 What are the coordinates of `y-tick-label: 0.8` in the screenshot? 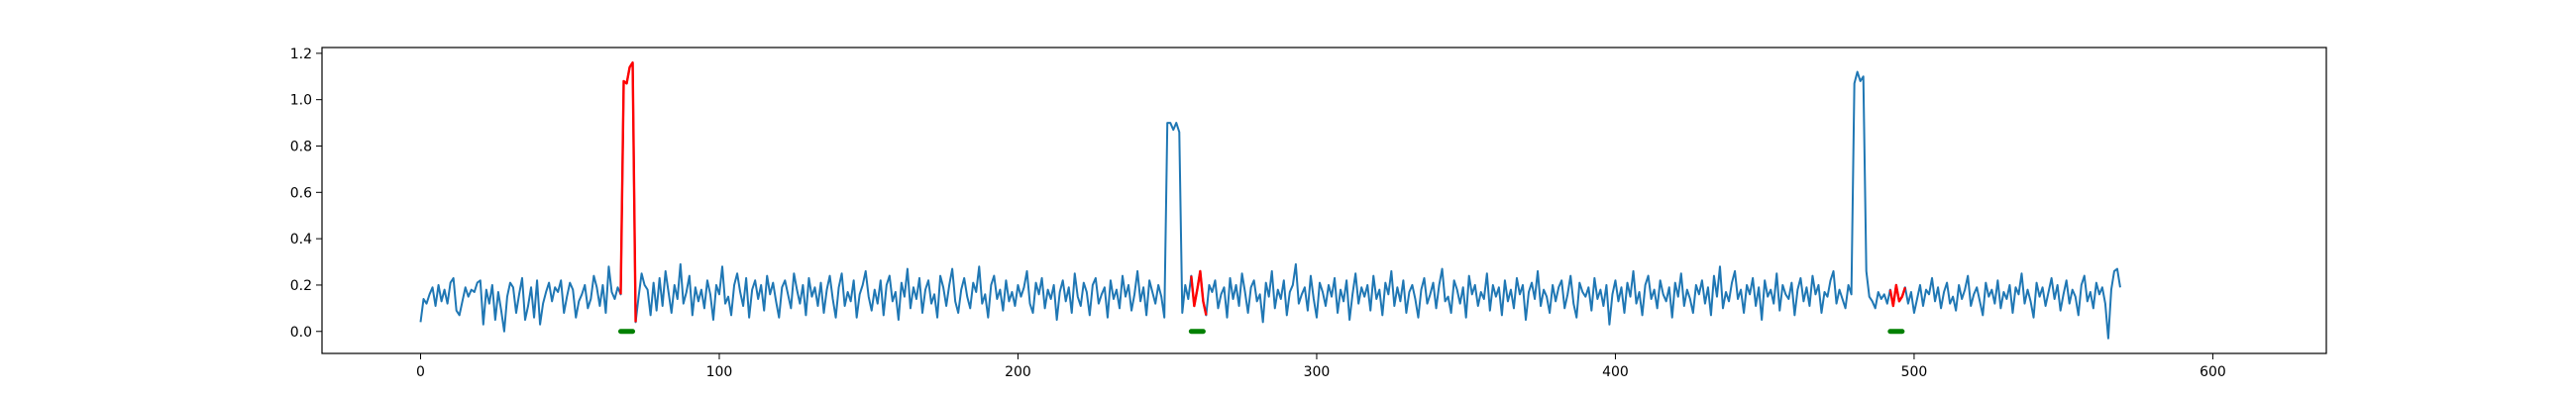 It's located at (301, 146).